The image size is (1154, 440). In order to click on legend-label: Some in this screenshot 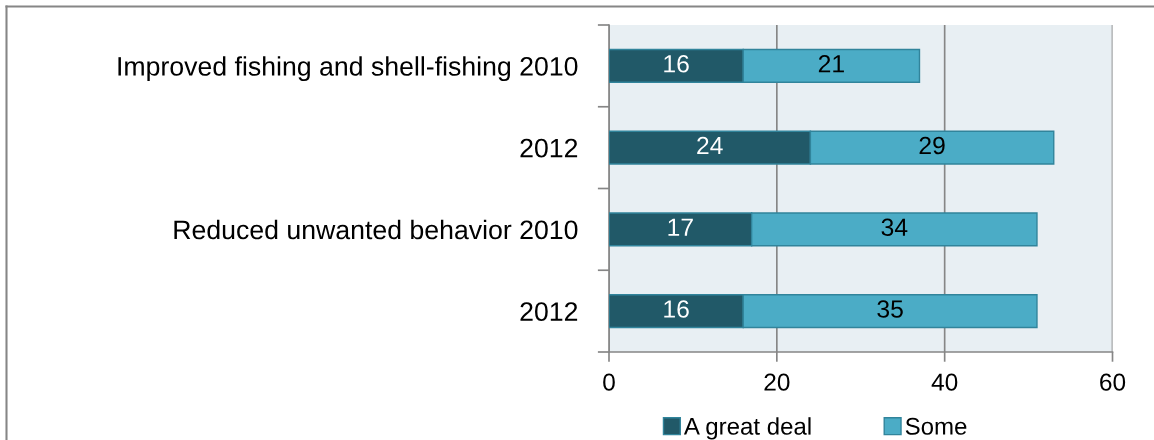, I will do `click(936, 426)`.